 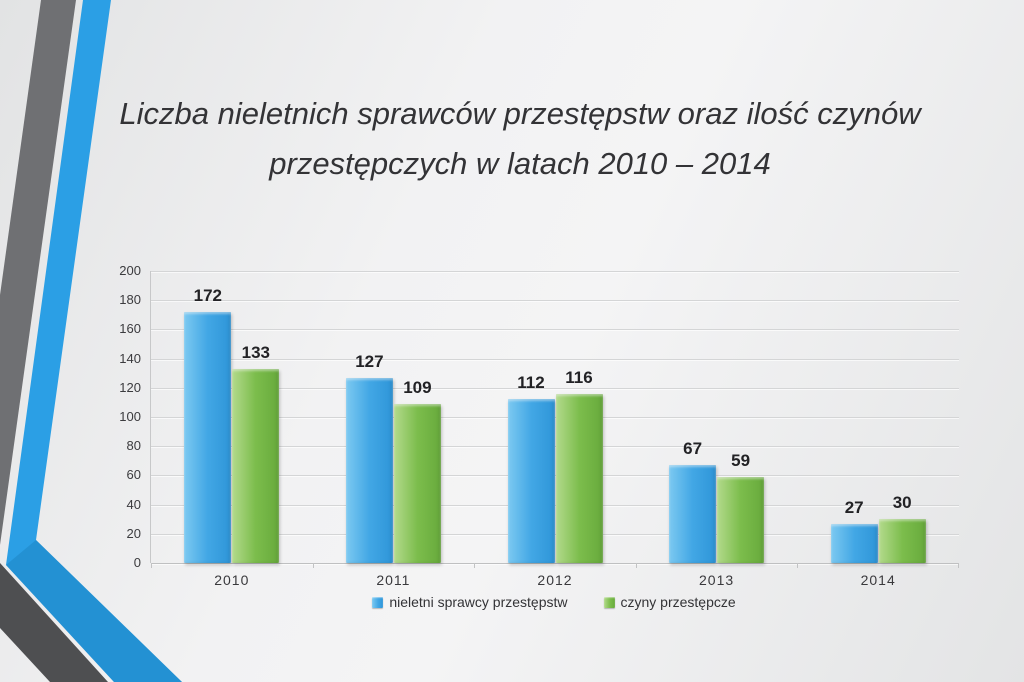 I want to click on x-axis-category-label: 2011, so click(x=393, y=580).